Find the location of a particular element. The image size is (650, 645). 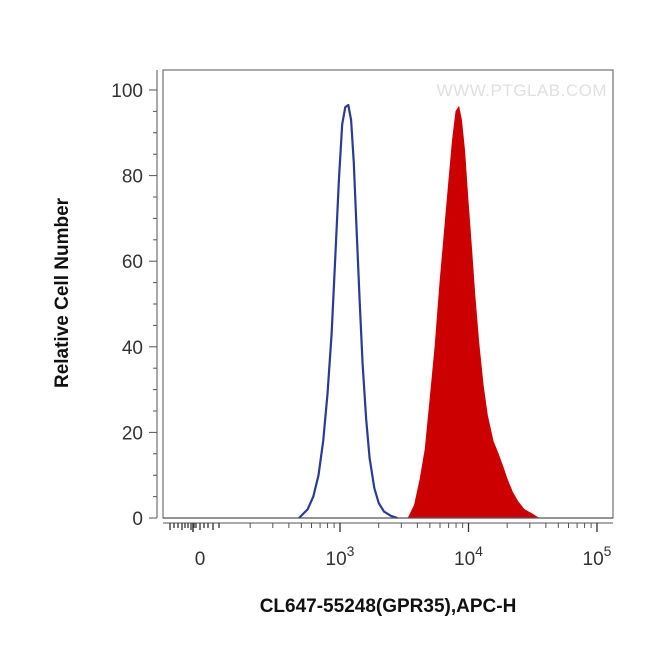

x-axis-title: CL647-55248(GPR35),APC-H is located at coordinates (388, 606).